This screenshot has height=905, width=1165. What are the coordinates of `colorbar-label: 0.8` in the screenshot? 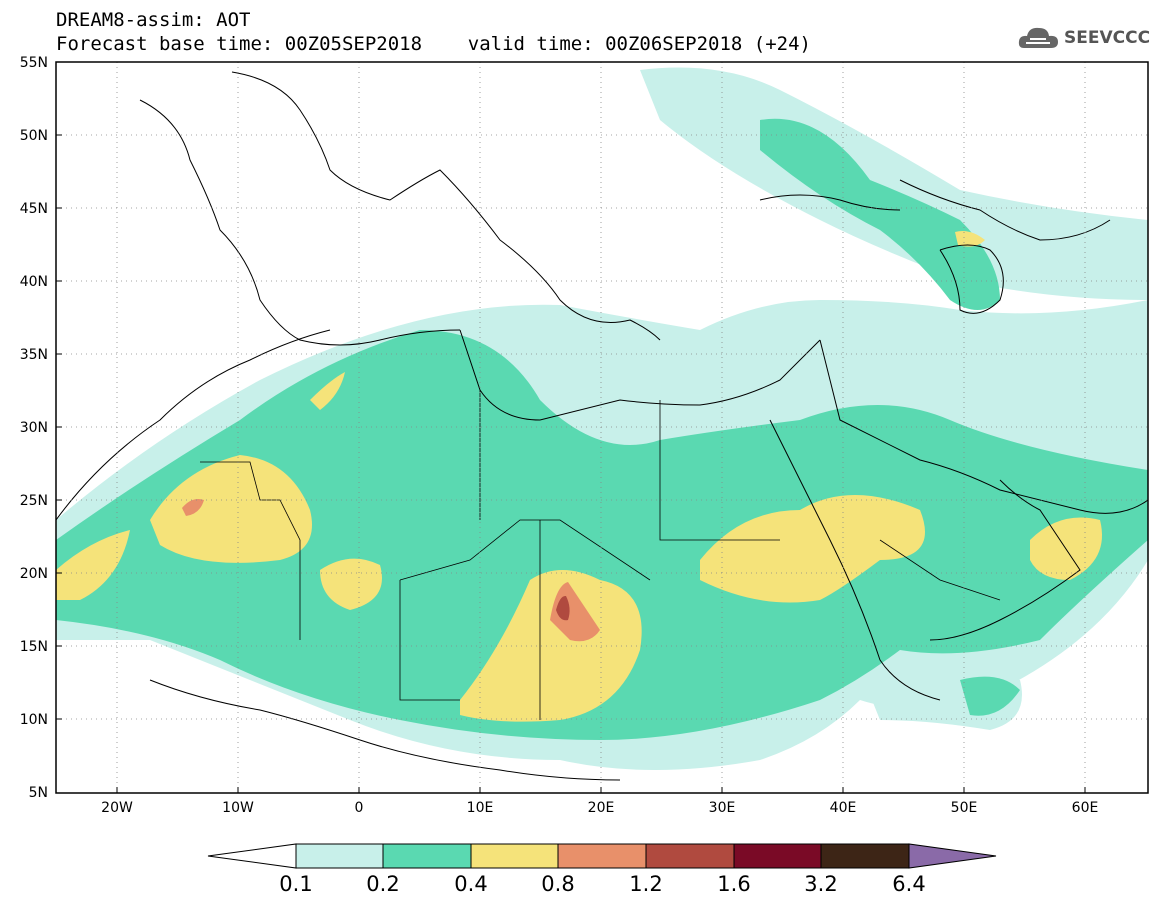 It's located at (558, 884).